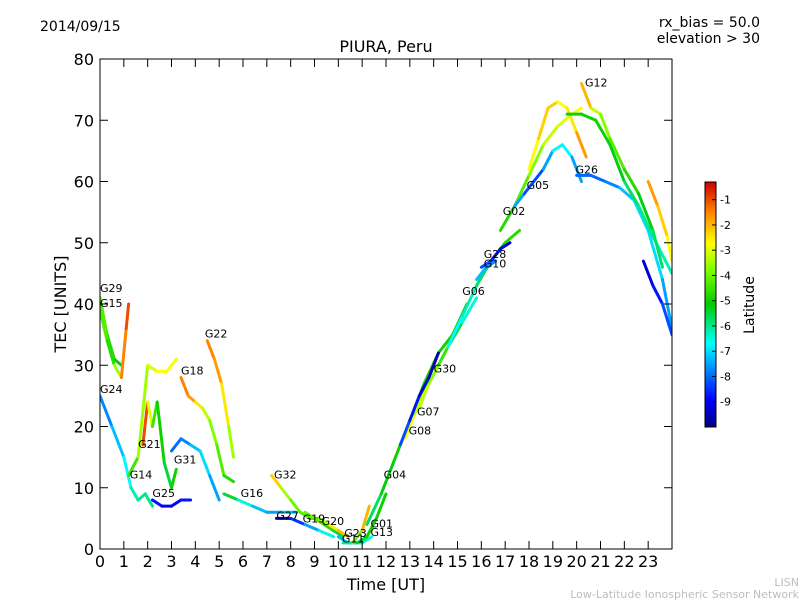 This screenshot has width=800, height=600. I want to click on y-tick-label: 10, so click(84, 488).